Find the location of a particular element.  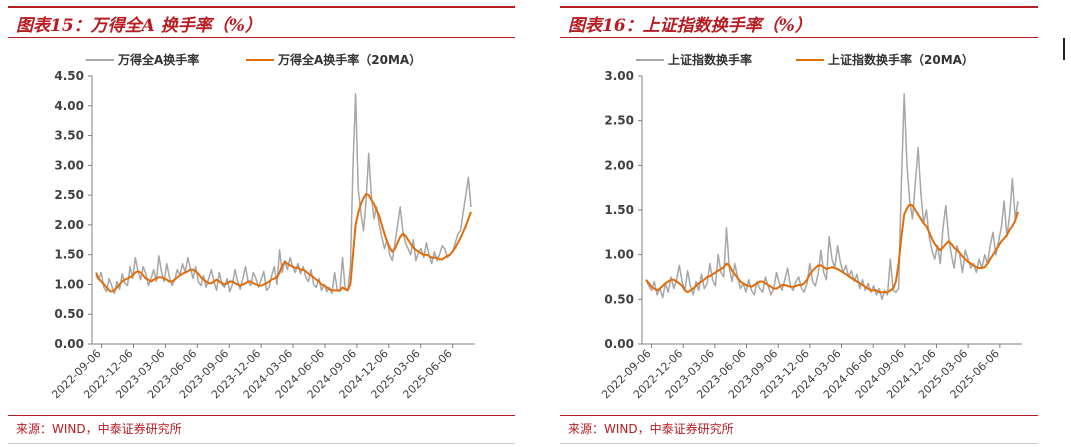

figure-title: 图表15：万得全A 换手率（%） is located at coordinates (139, 26).